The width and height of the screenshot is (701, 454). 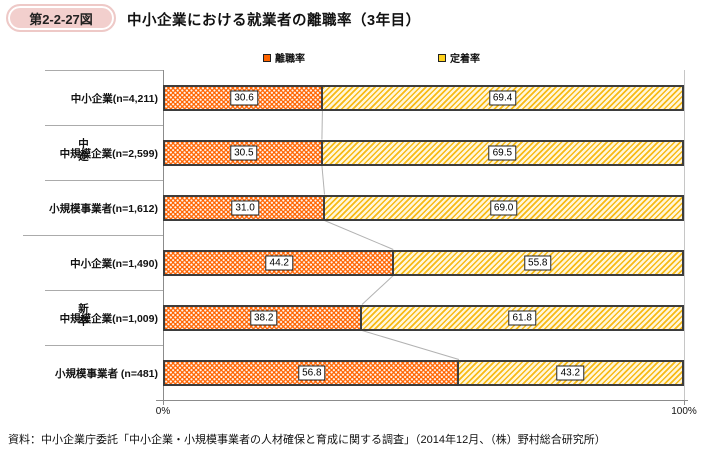 I want to click on value-label-rishoku: 30.6, so click(x=244, y=97).